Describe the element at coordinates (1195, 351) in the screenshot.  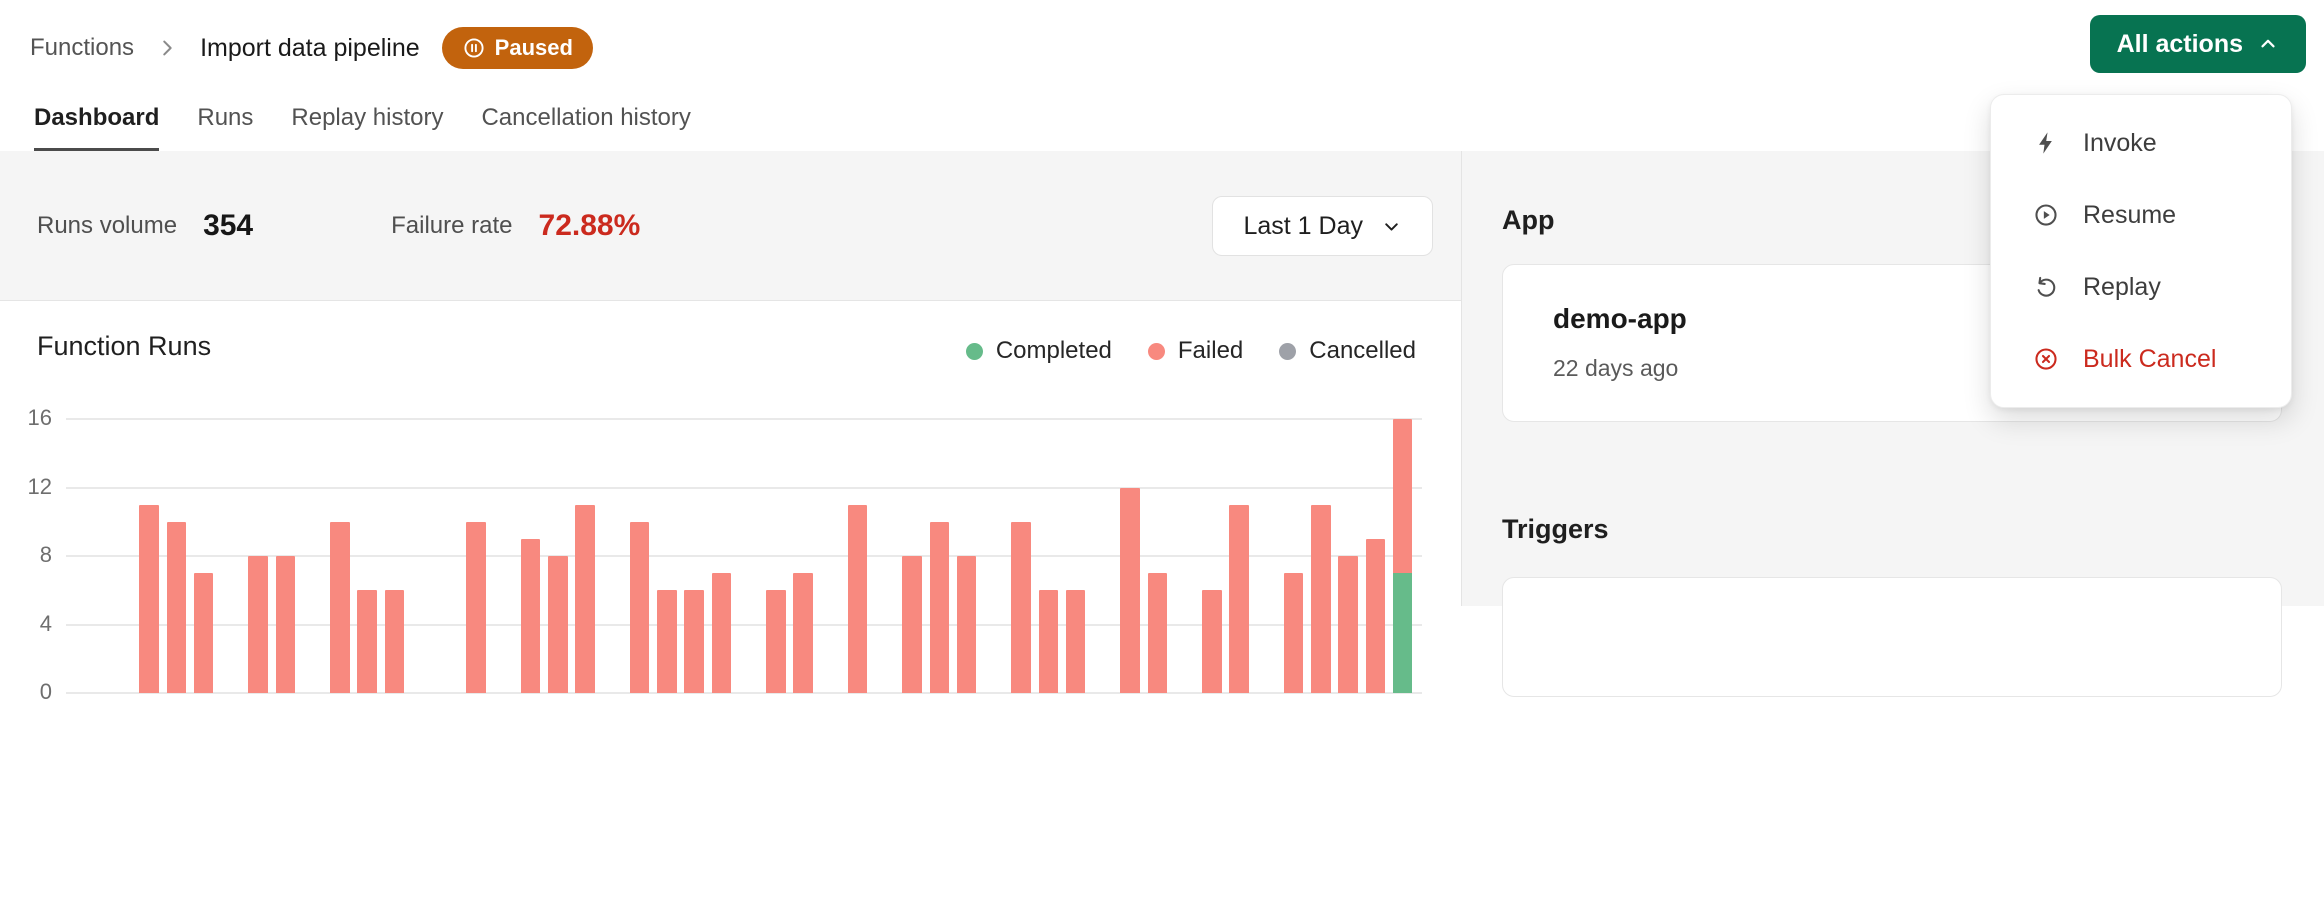
I see `legend-item-failed: Failed` at that location.